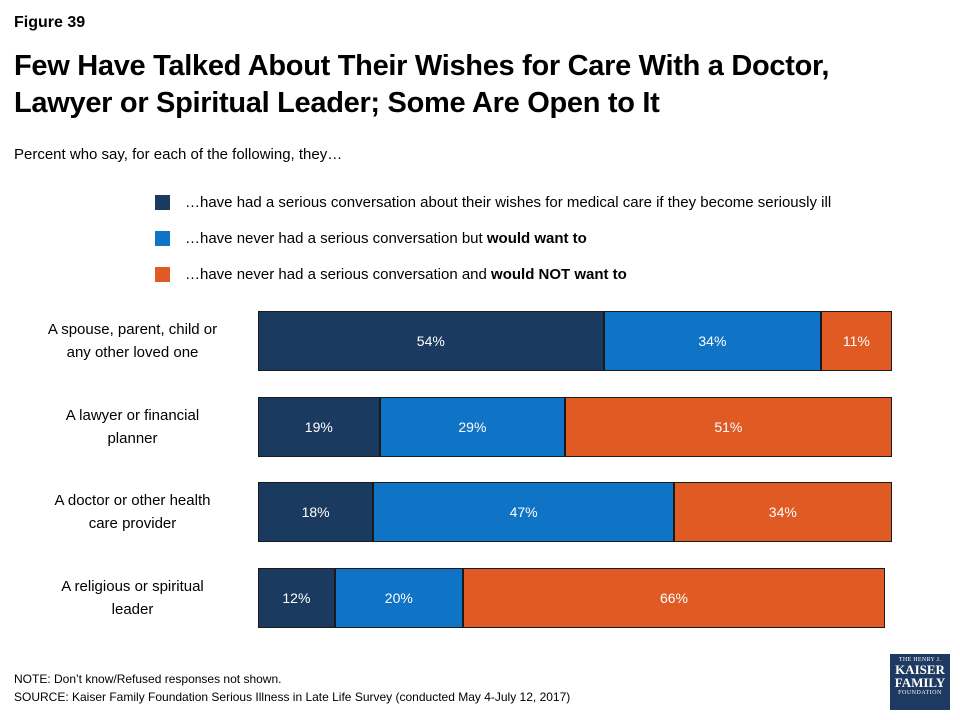 This screenshot has height=720, width=960. I want to click on logo-text: KAISER, so click(920, 669).